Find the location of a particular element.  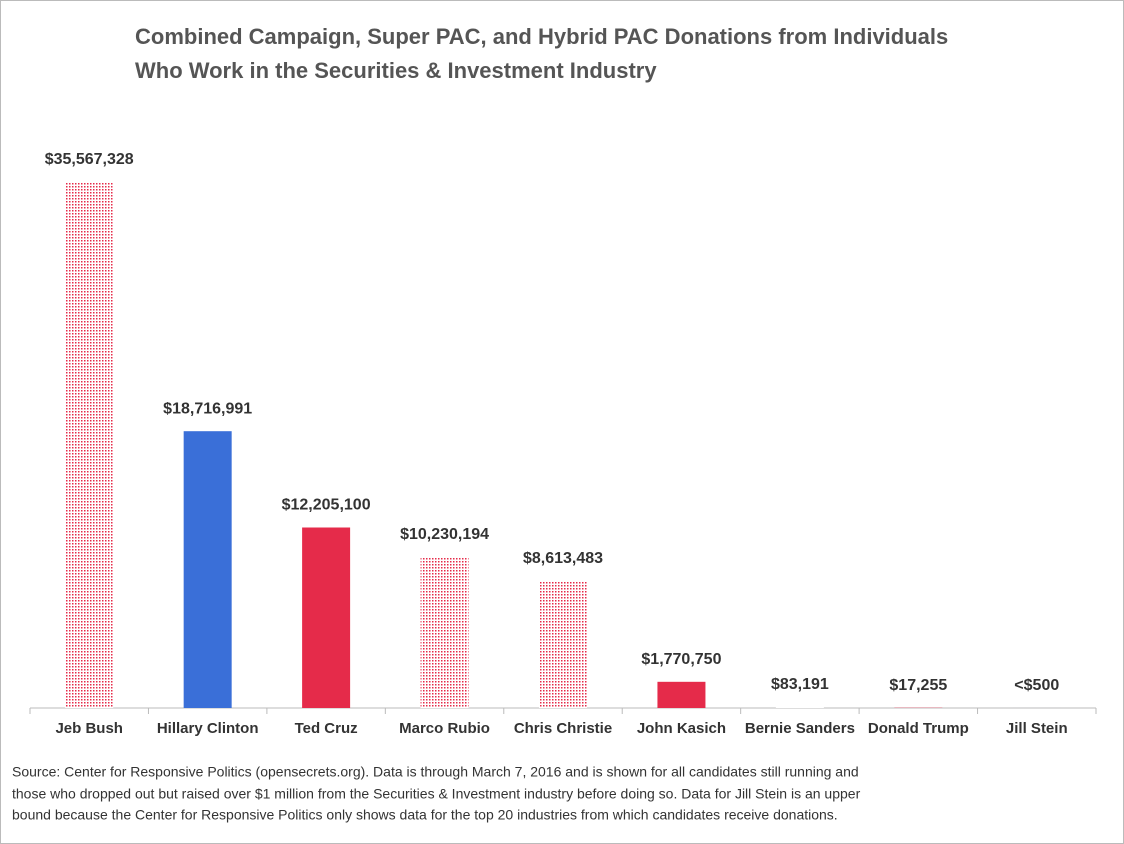

x-tick-label: John Kasich is located at coordinates (681, 728).